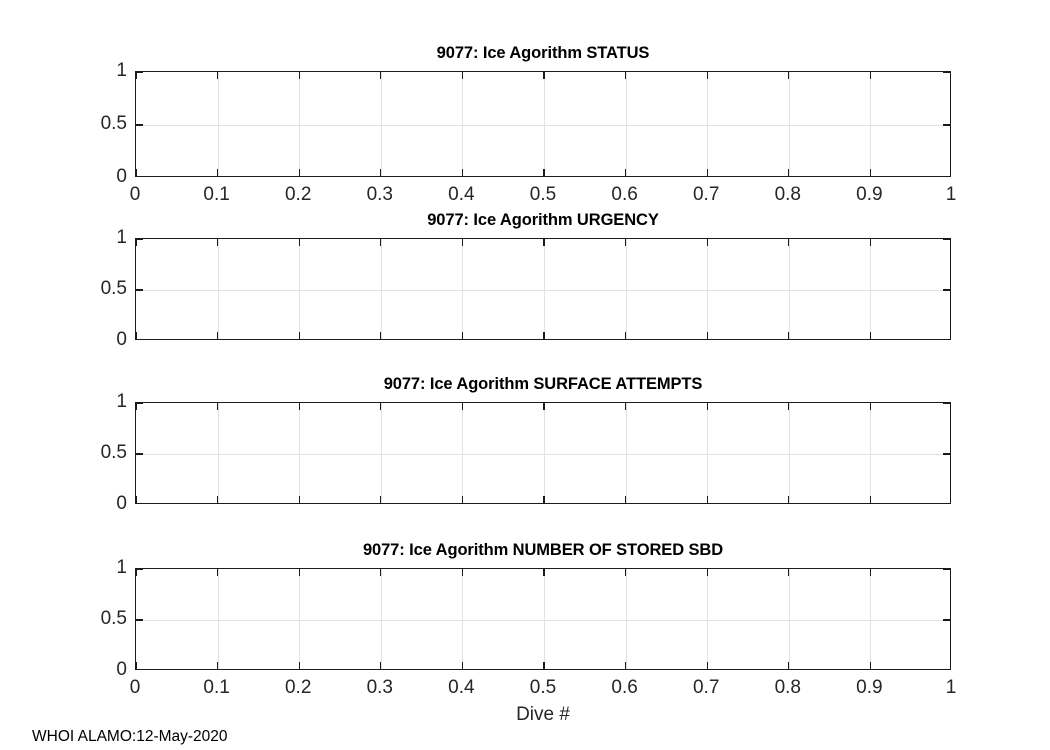 The image size is (1050, 750). I want to click on x-tick-label: 0.7, so click(706, 687).